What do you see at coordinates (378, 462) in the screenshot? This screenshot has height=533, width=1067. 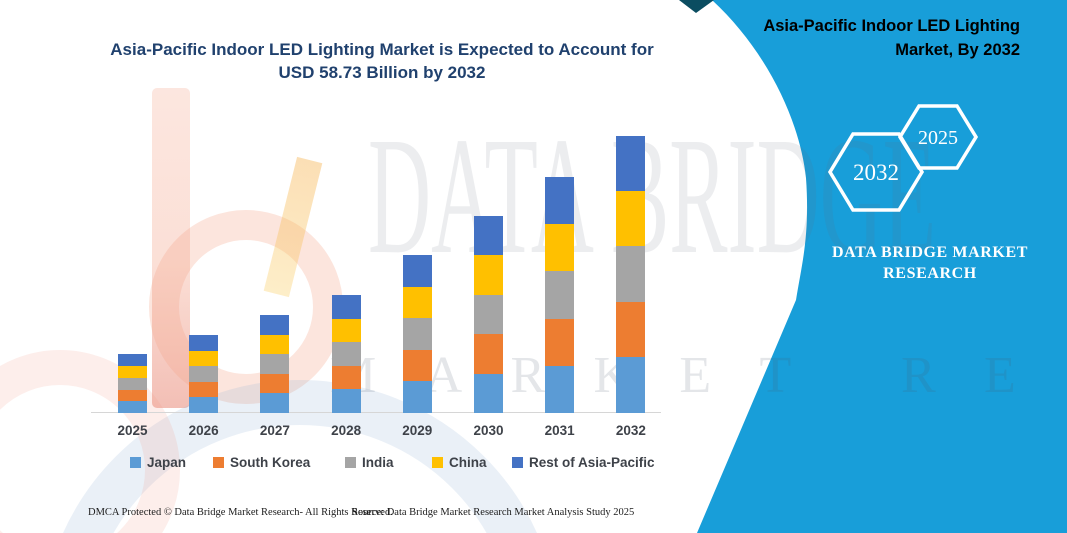 I see `legend-label: India` at bounding box center [378, 462].